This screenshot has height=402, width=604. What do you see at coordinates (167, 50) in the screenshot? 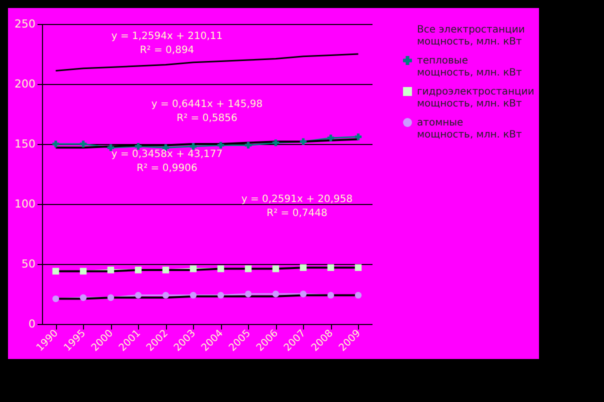
I see `annotation: R² = 0,894` at bounding box center [167, 50].